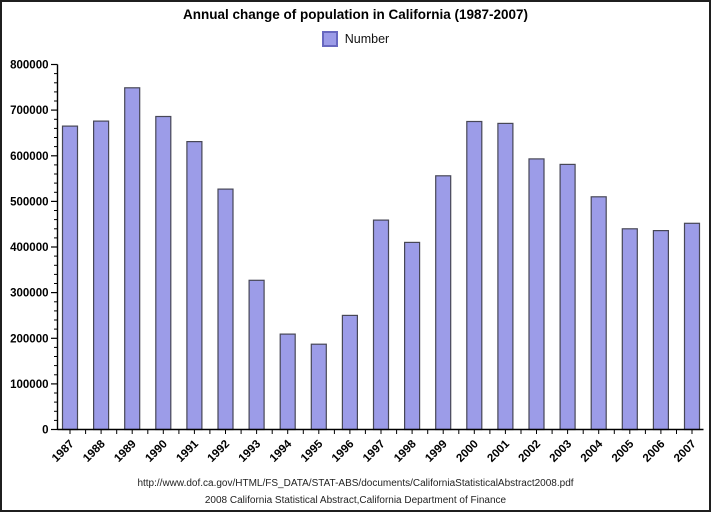 The image size is (711, 512). I want to click on x-tick-label-1996: 1996, so click(343, 451).